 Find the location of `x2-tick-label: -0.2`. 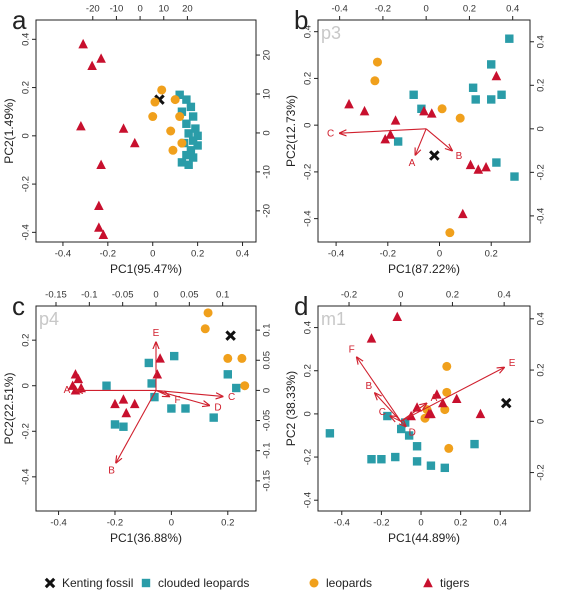

x2-tick-label: -0.2 is located at coordinates (349, 295).